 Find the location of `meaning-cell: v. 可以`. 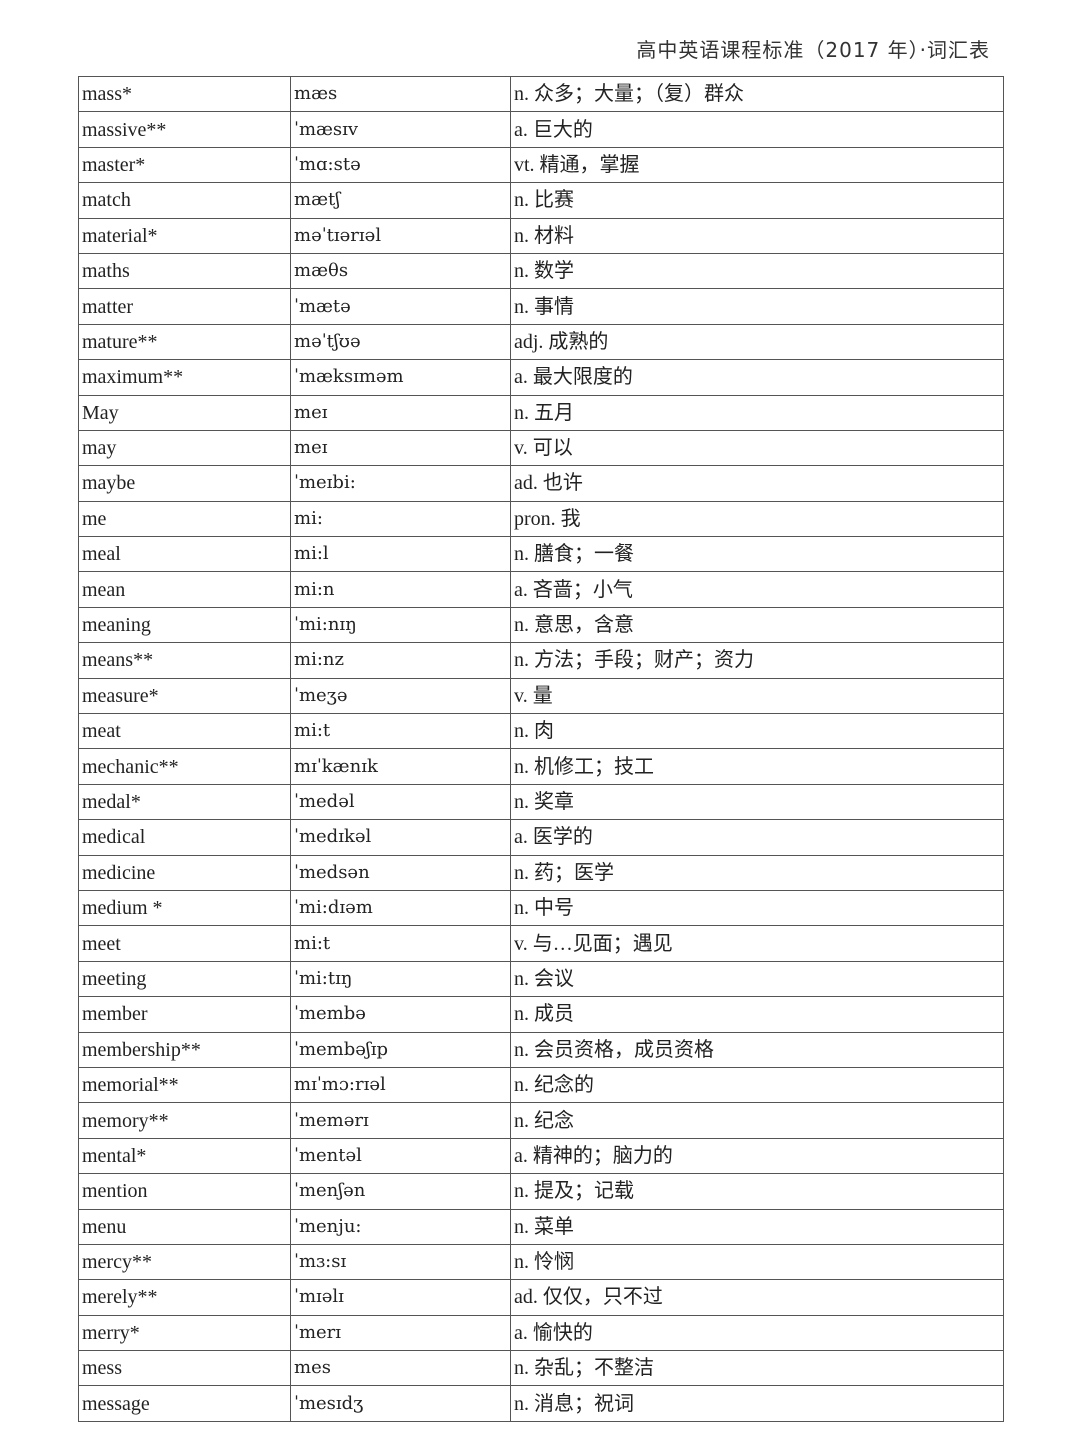

meaning-cell: v. 可以 is located at coordinates (757, 448).